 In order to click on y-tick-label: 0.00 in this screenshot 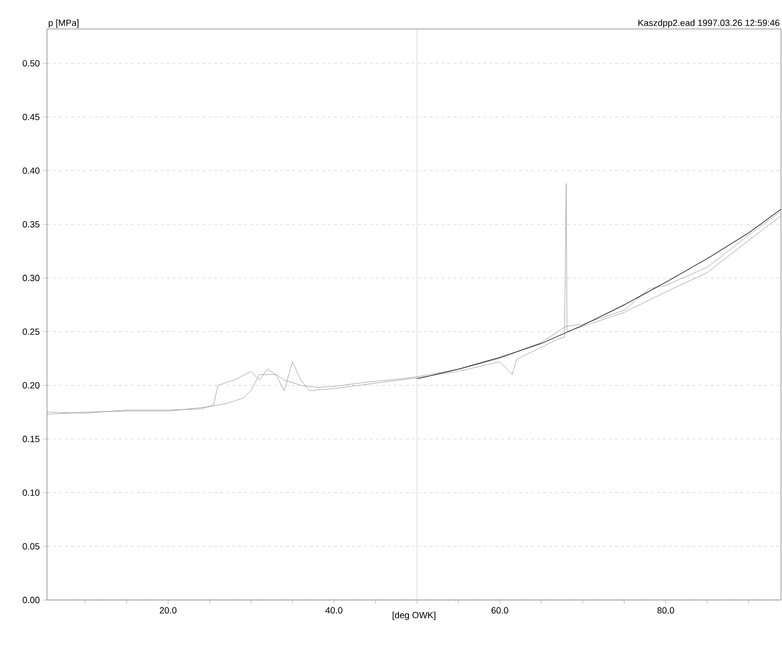, I will do `click(31, 600)`.